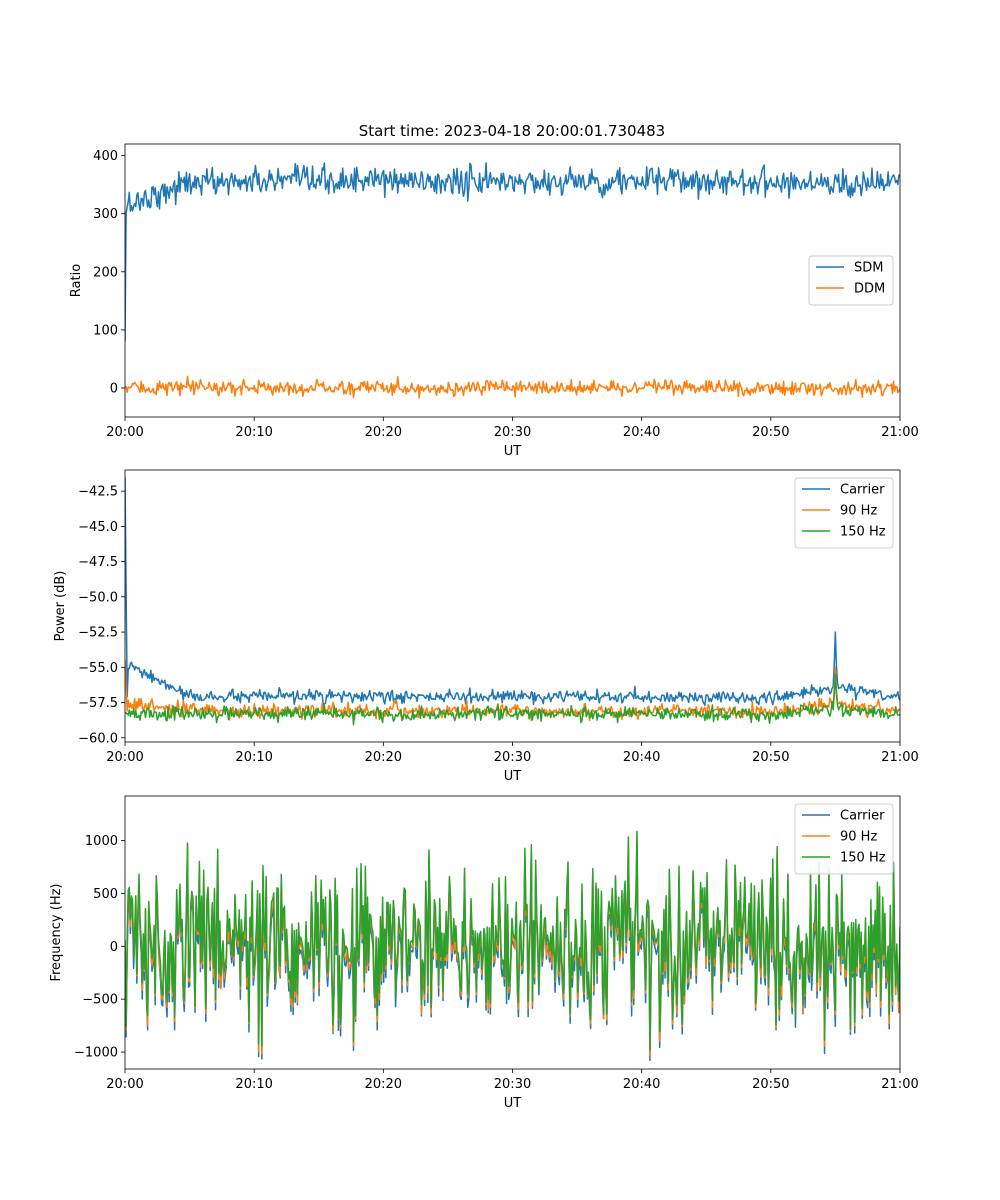  I want to click on series-line-ddm, so click(512, 387).